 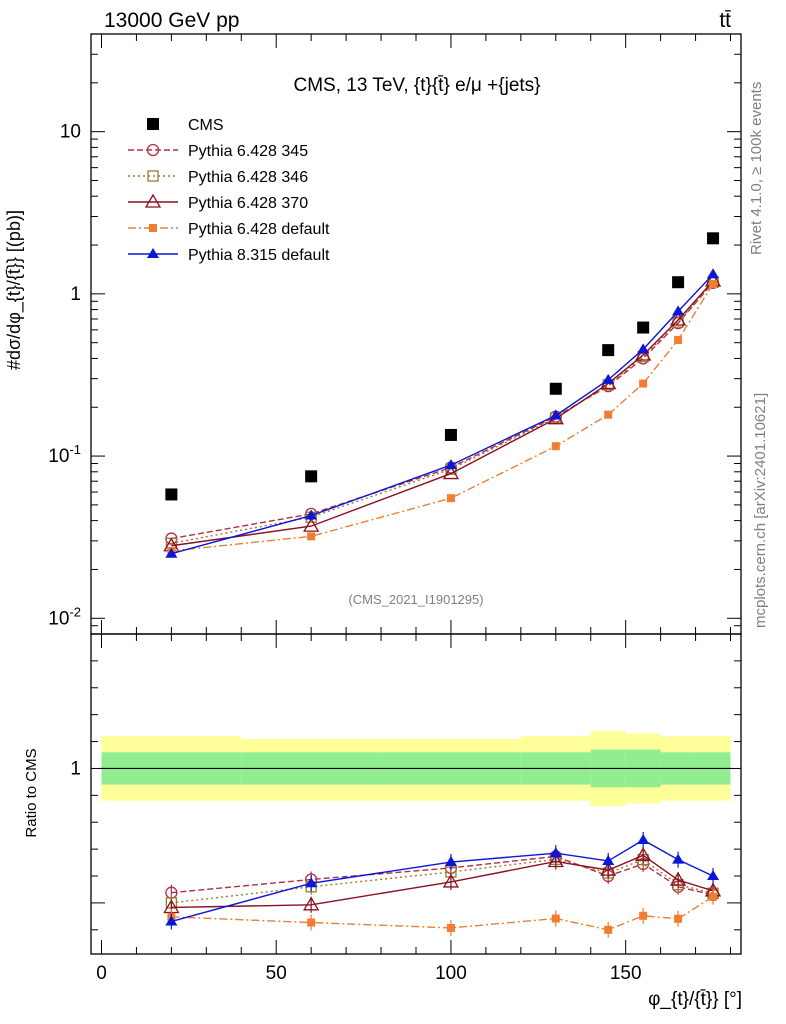 What do you see at coordinates (259, 229) in the screenshot?
I see `legend-label: Pythia 6.428 default` at bounding box center [259, 229].